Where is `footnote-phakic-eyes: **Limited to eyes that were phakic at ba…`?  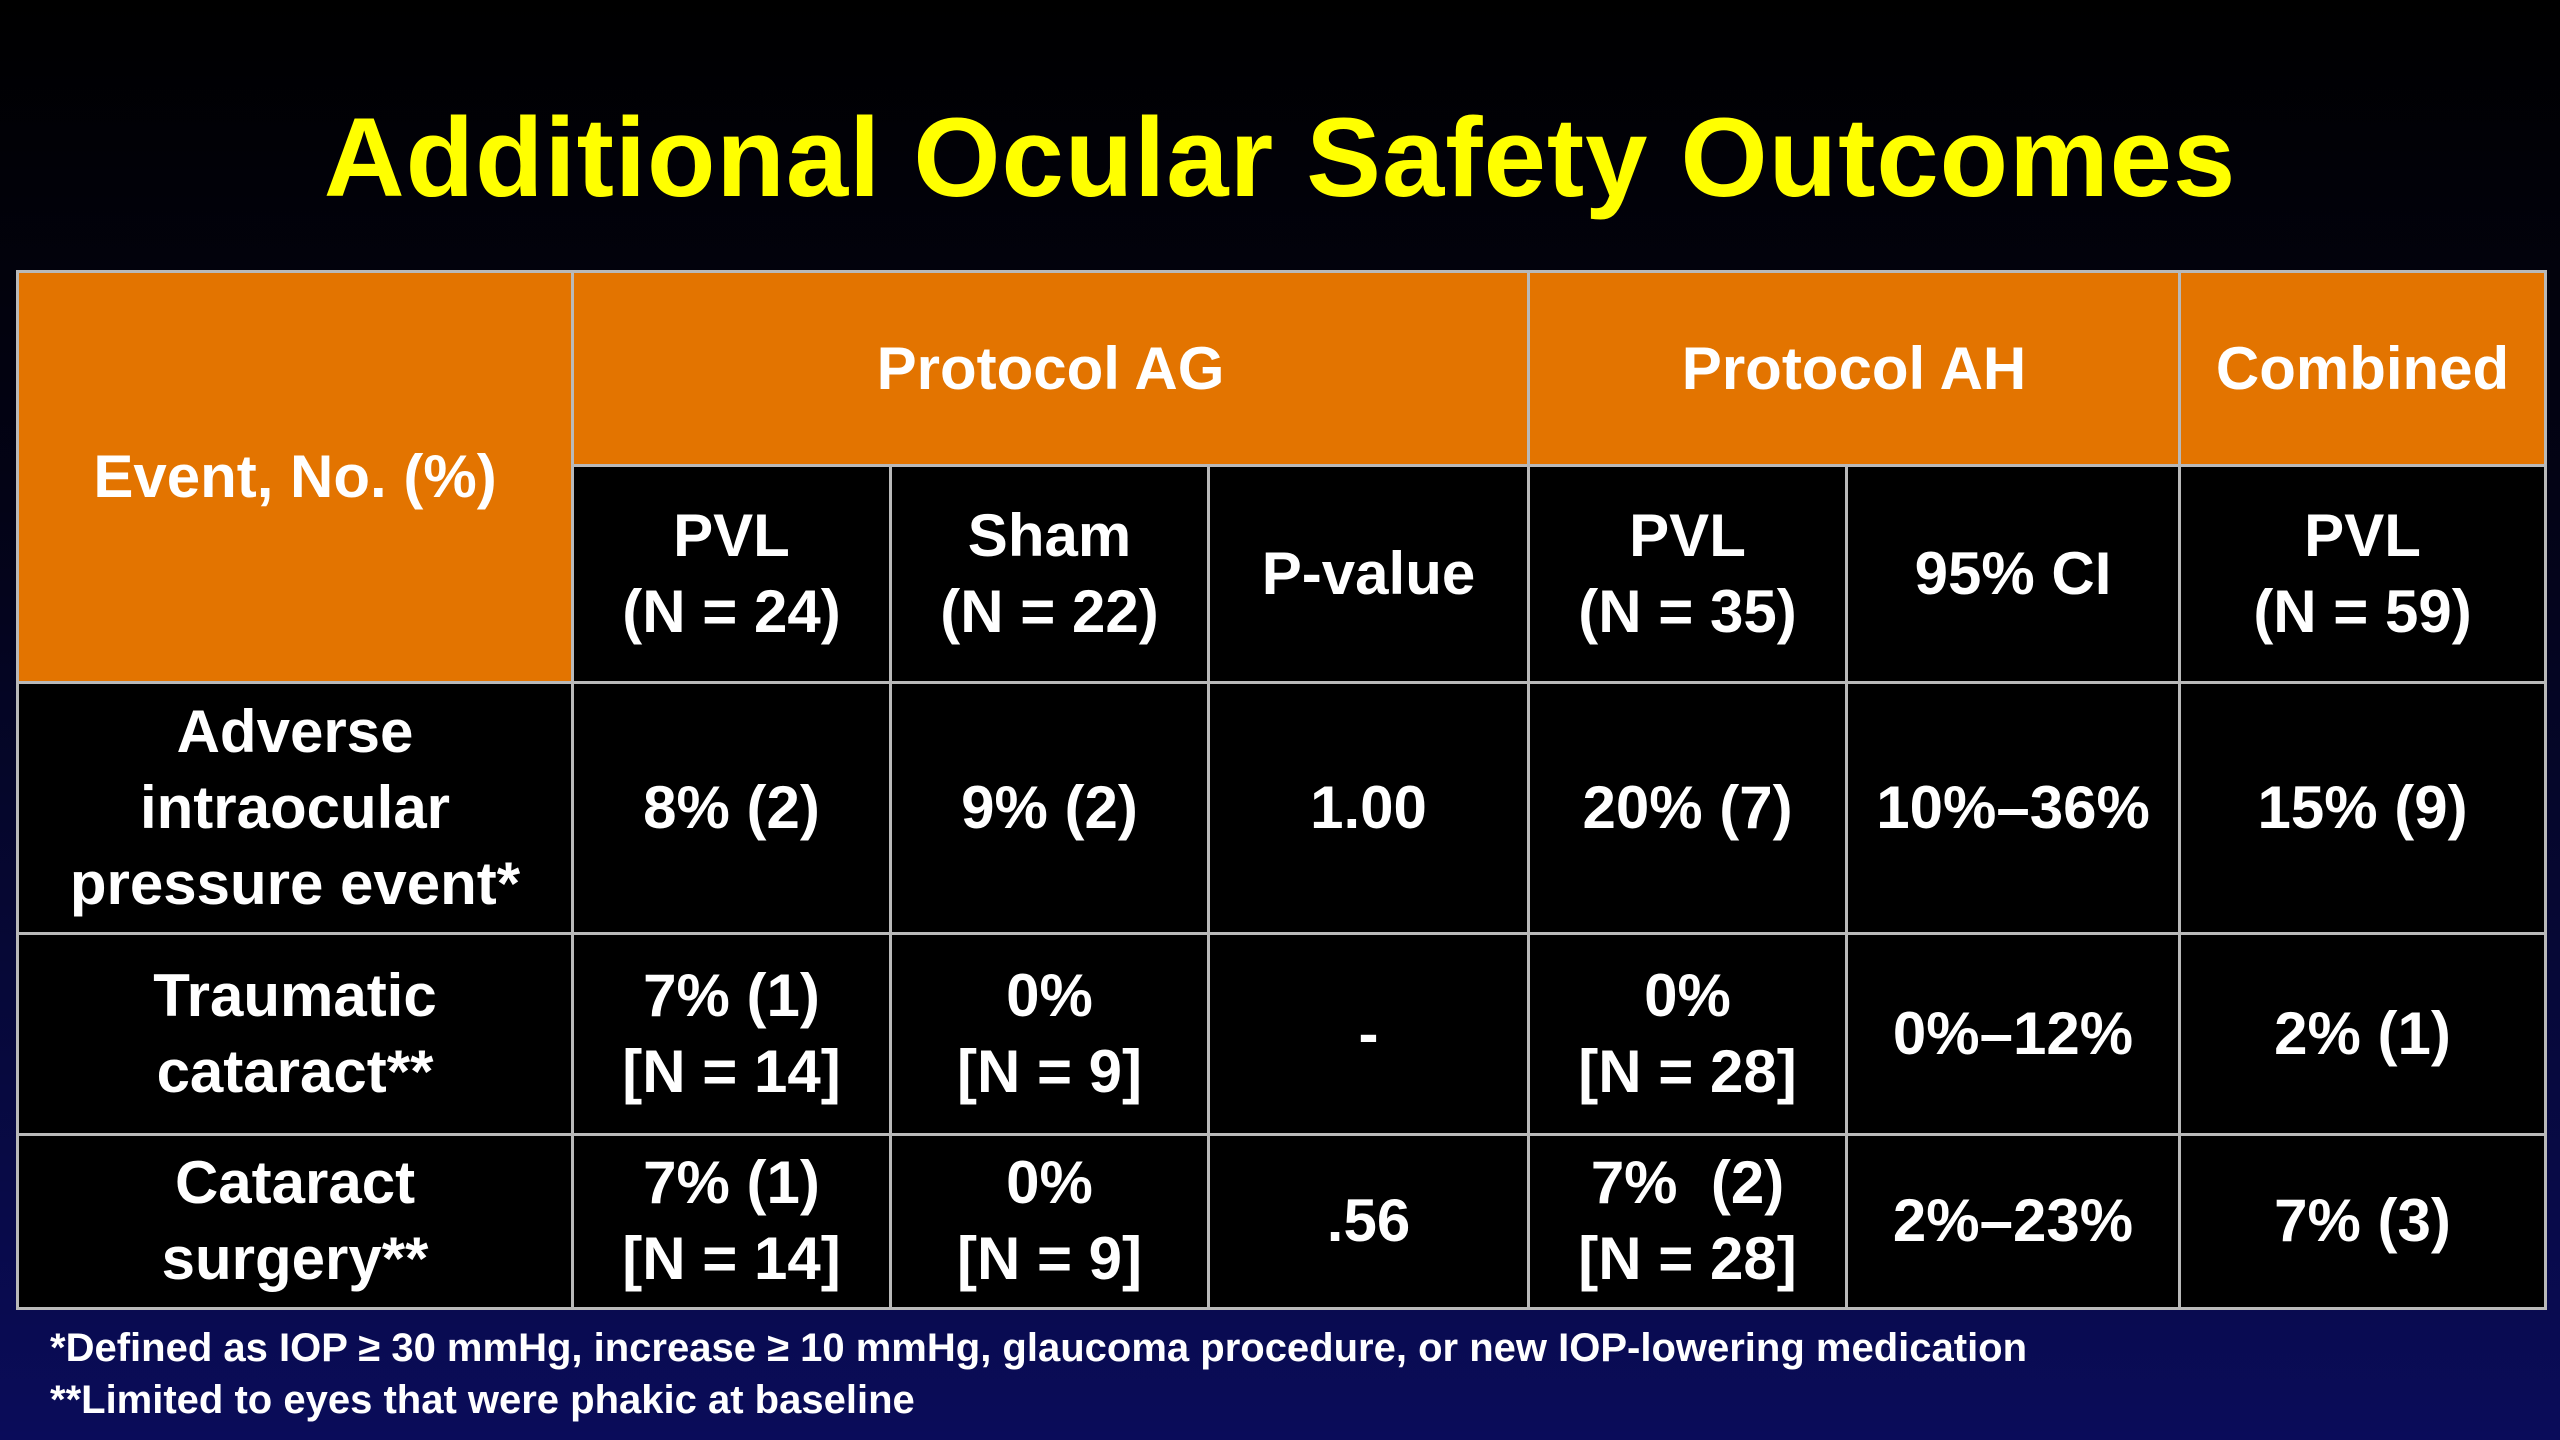 footnote-phakic-eyes: **Limited to eyes that were phakic at ba… is located at coordinates (482, 1400).